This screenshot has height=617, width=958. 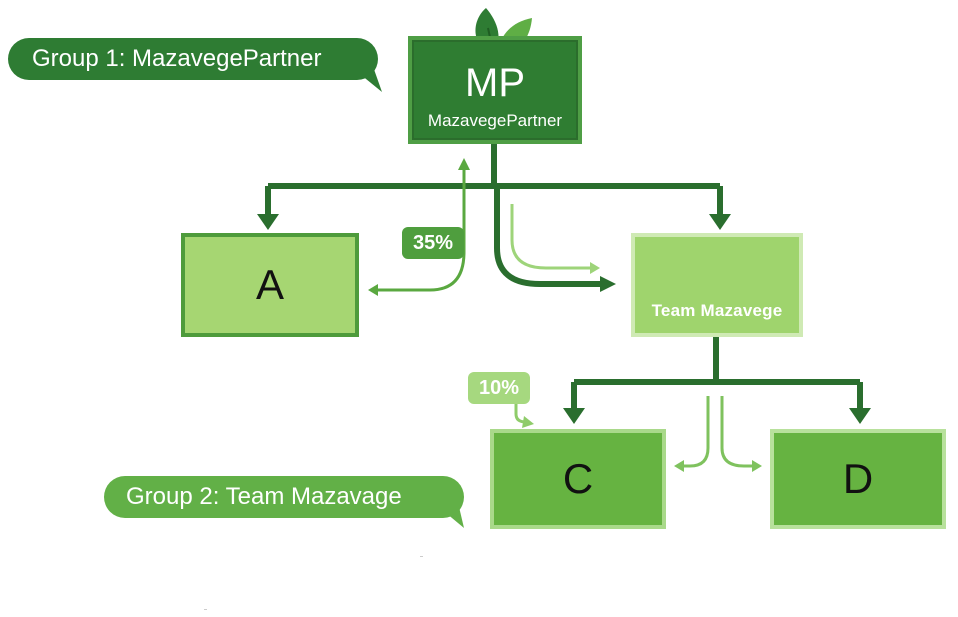 I want to click on share-c-badge: 10%, so click(x=499, y=388).